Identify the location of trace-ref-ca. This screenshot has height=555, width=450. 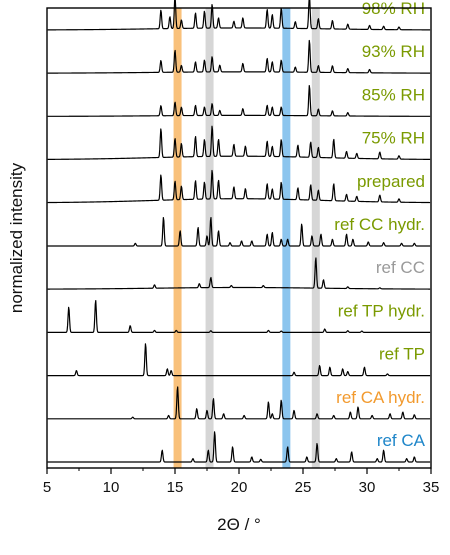
(239, 447).